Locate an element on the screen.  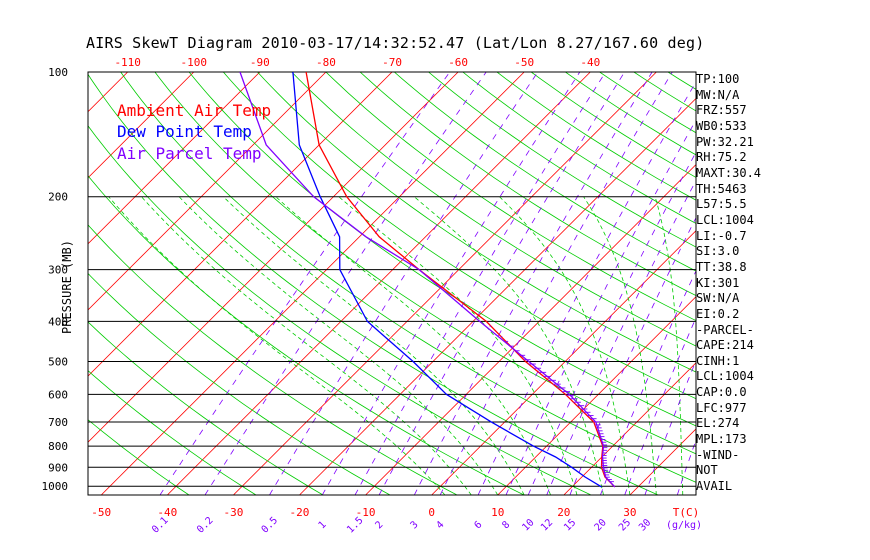
stat-si: SI:3.0 is located at coordinates (718, 251).